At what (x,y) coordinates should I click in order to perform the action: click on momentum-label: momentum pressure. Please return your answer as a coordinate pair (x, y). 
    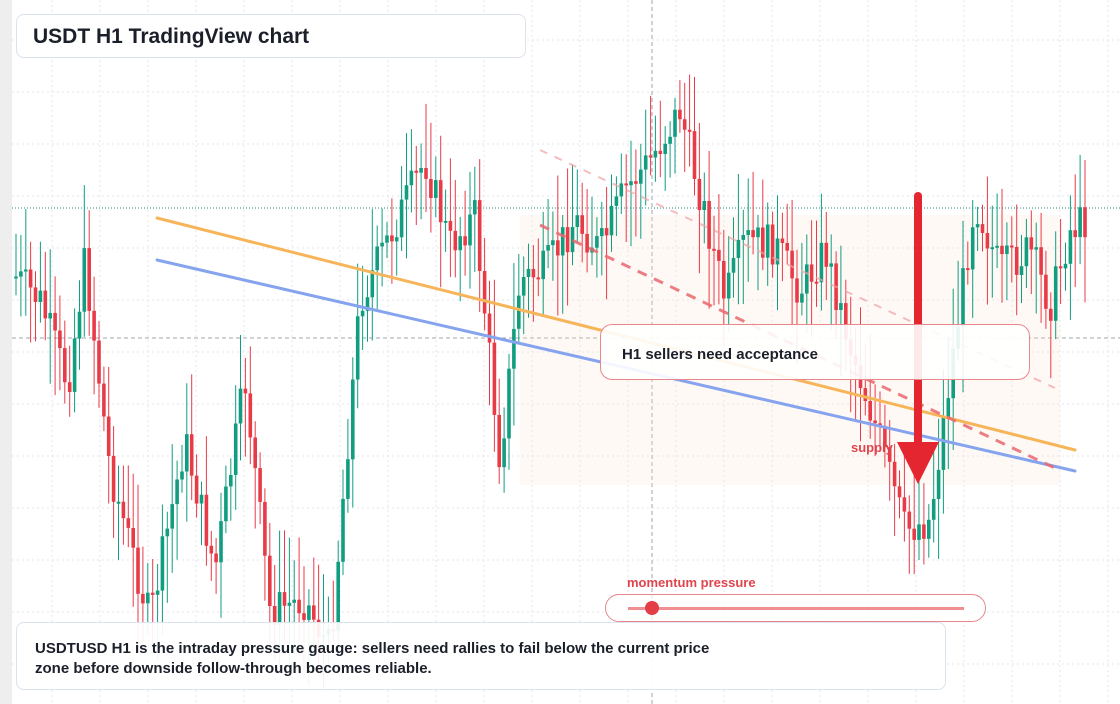
    Looking at the image, I should click on (691, 582).